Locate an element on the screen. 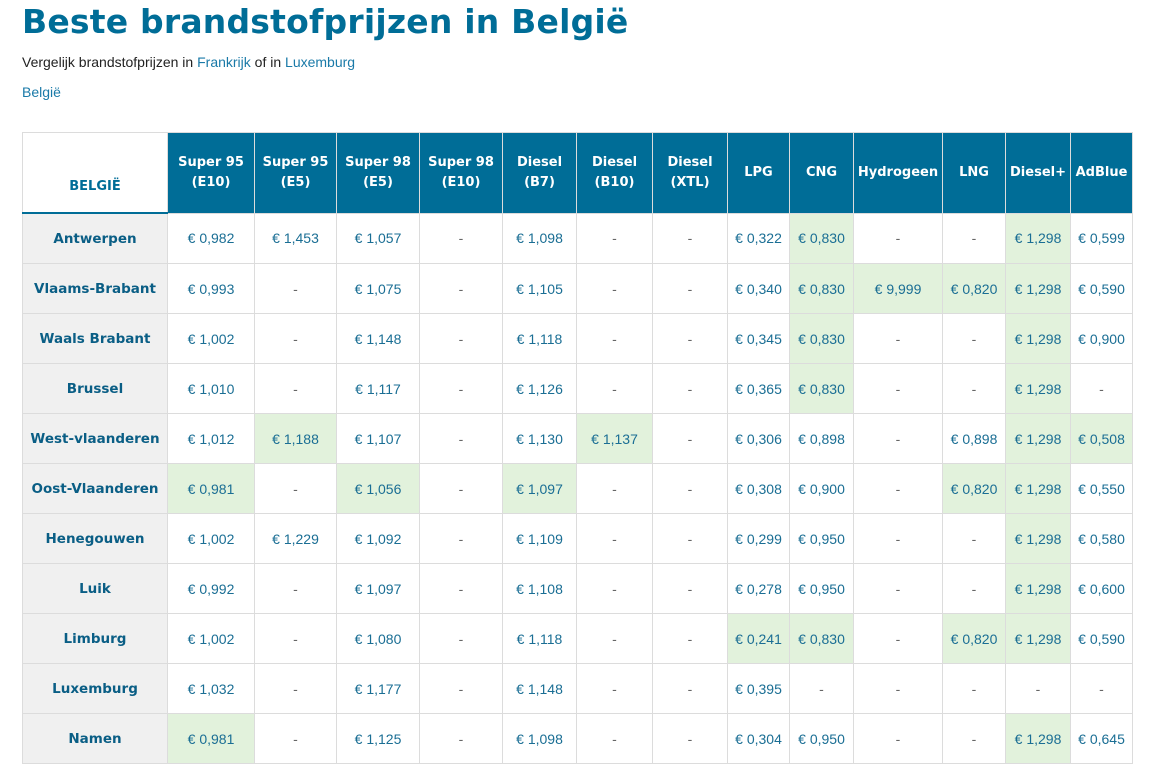  price-cell: € 0,950 is located at coordinates (821, 538).